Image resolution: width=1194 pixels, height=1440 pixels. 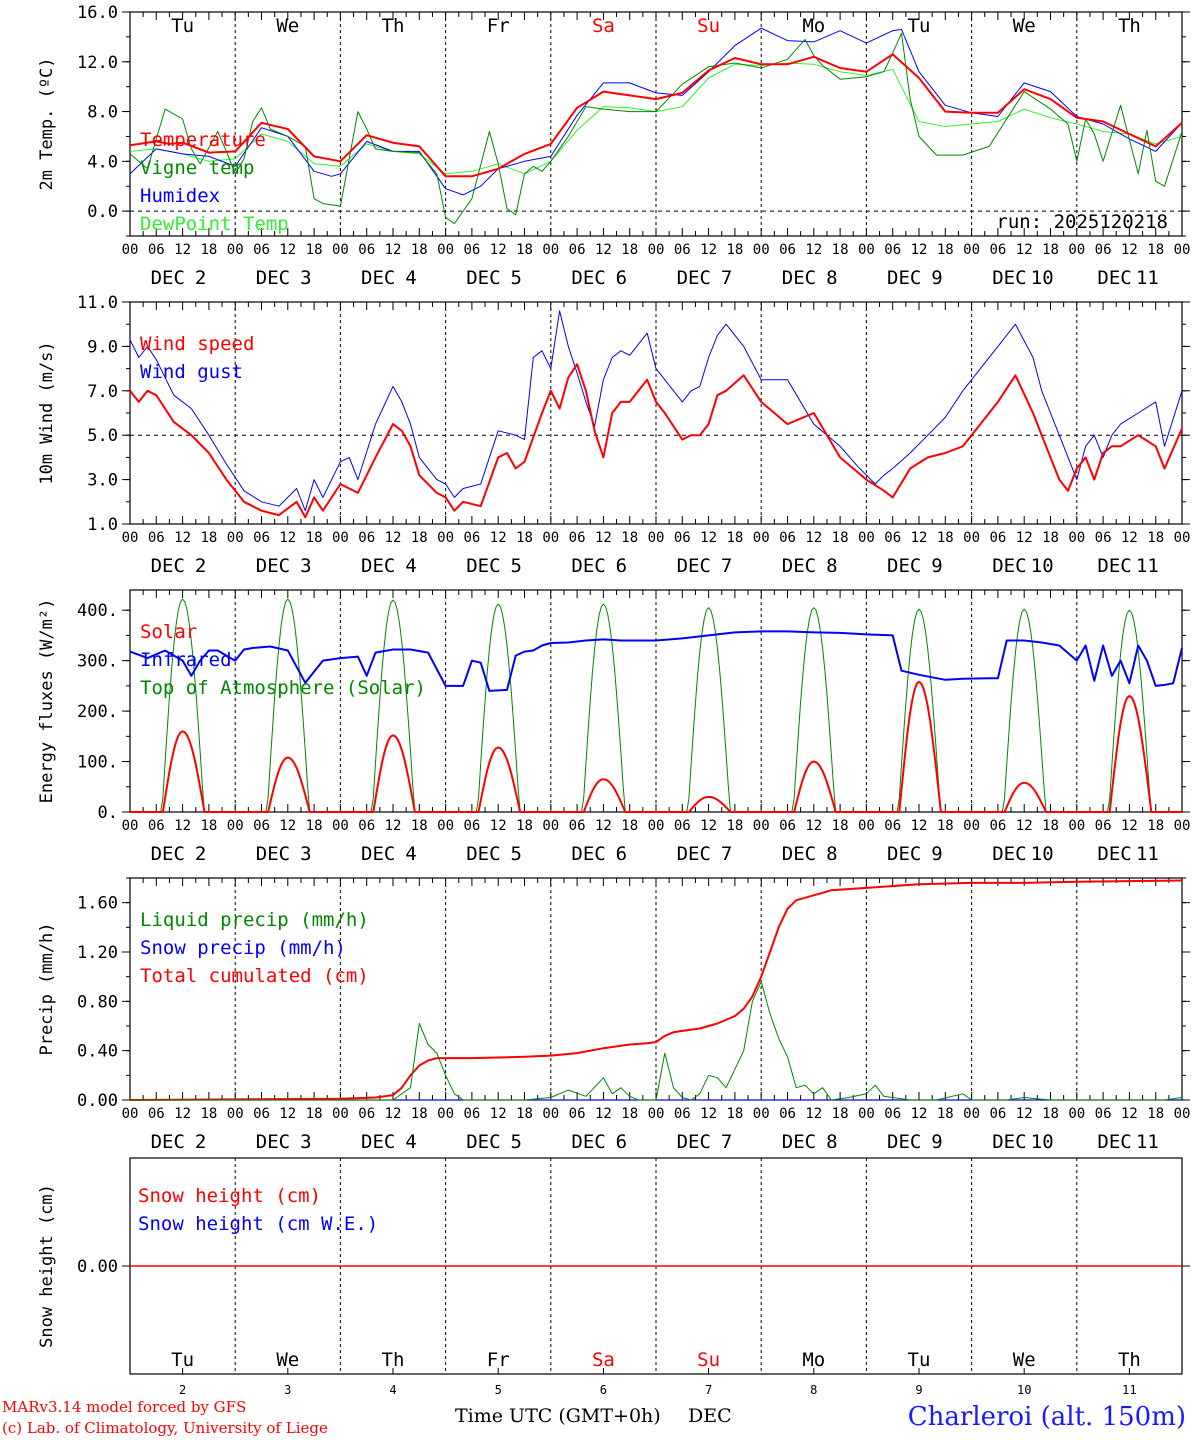 What do you see at coordinates (656, 441) in the screenshot?
I see `series-line-wind-speed` at bounding box center [656, 441].